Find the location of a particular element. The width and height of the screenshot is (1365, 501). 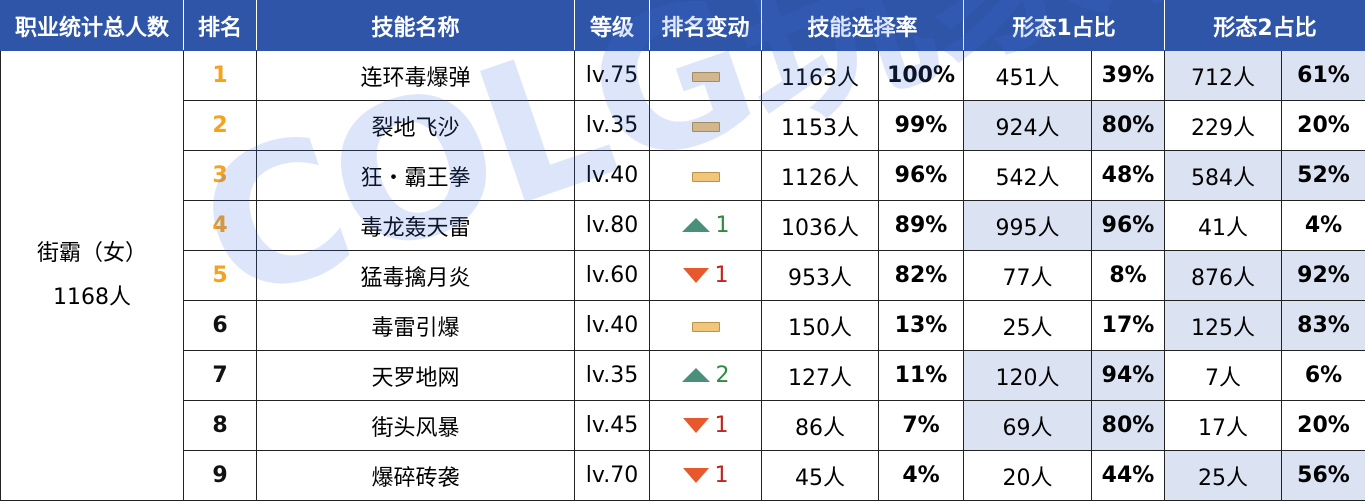

form1-count-cell: 995人 is located at coordinates (1028, 226).